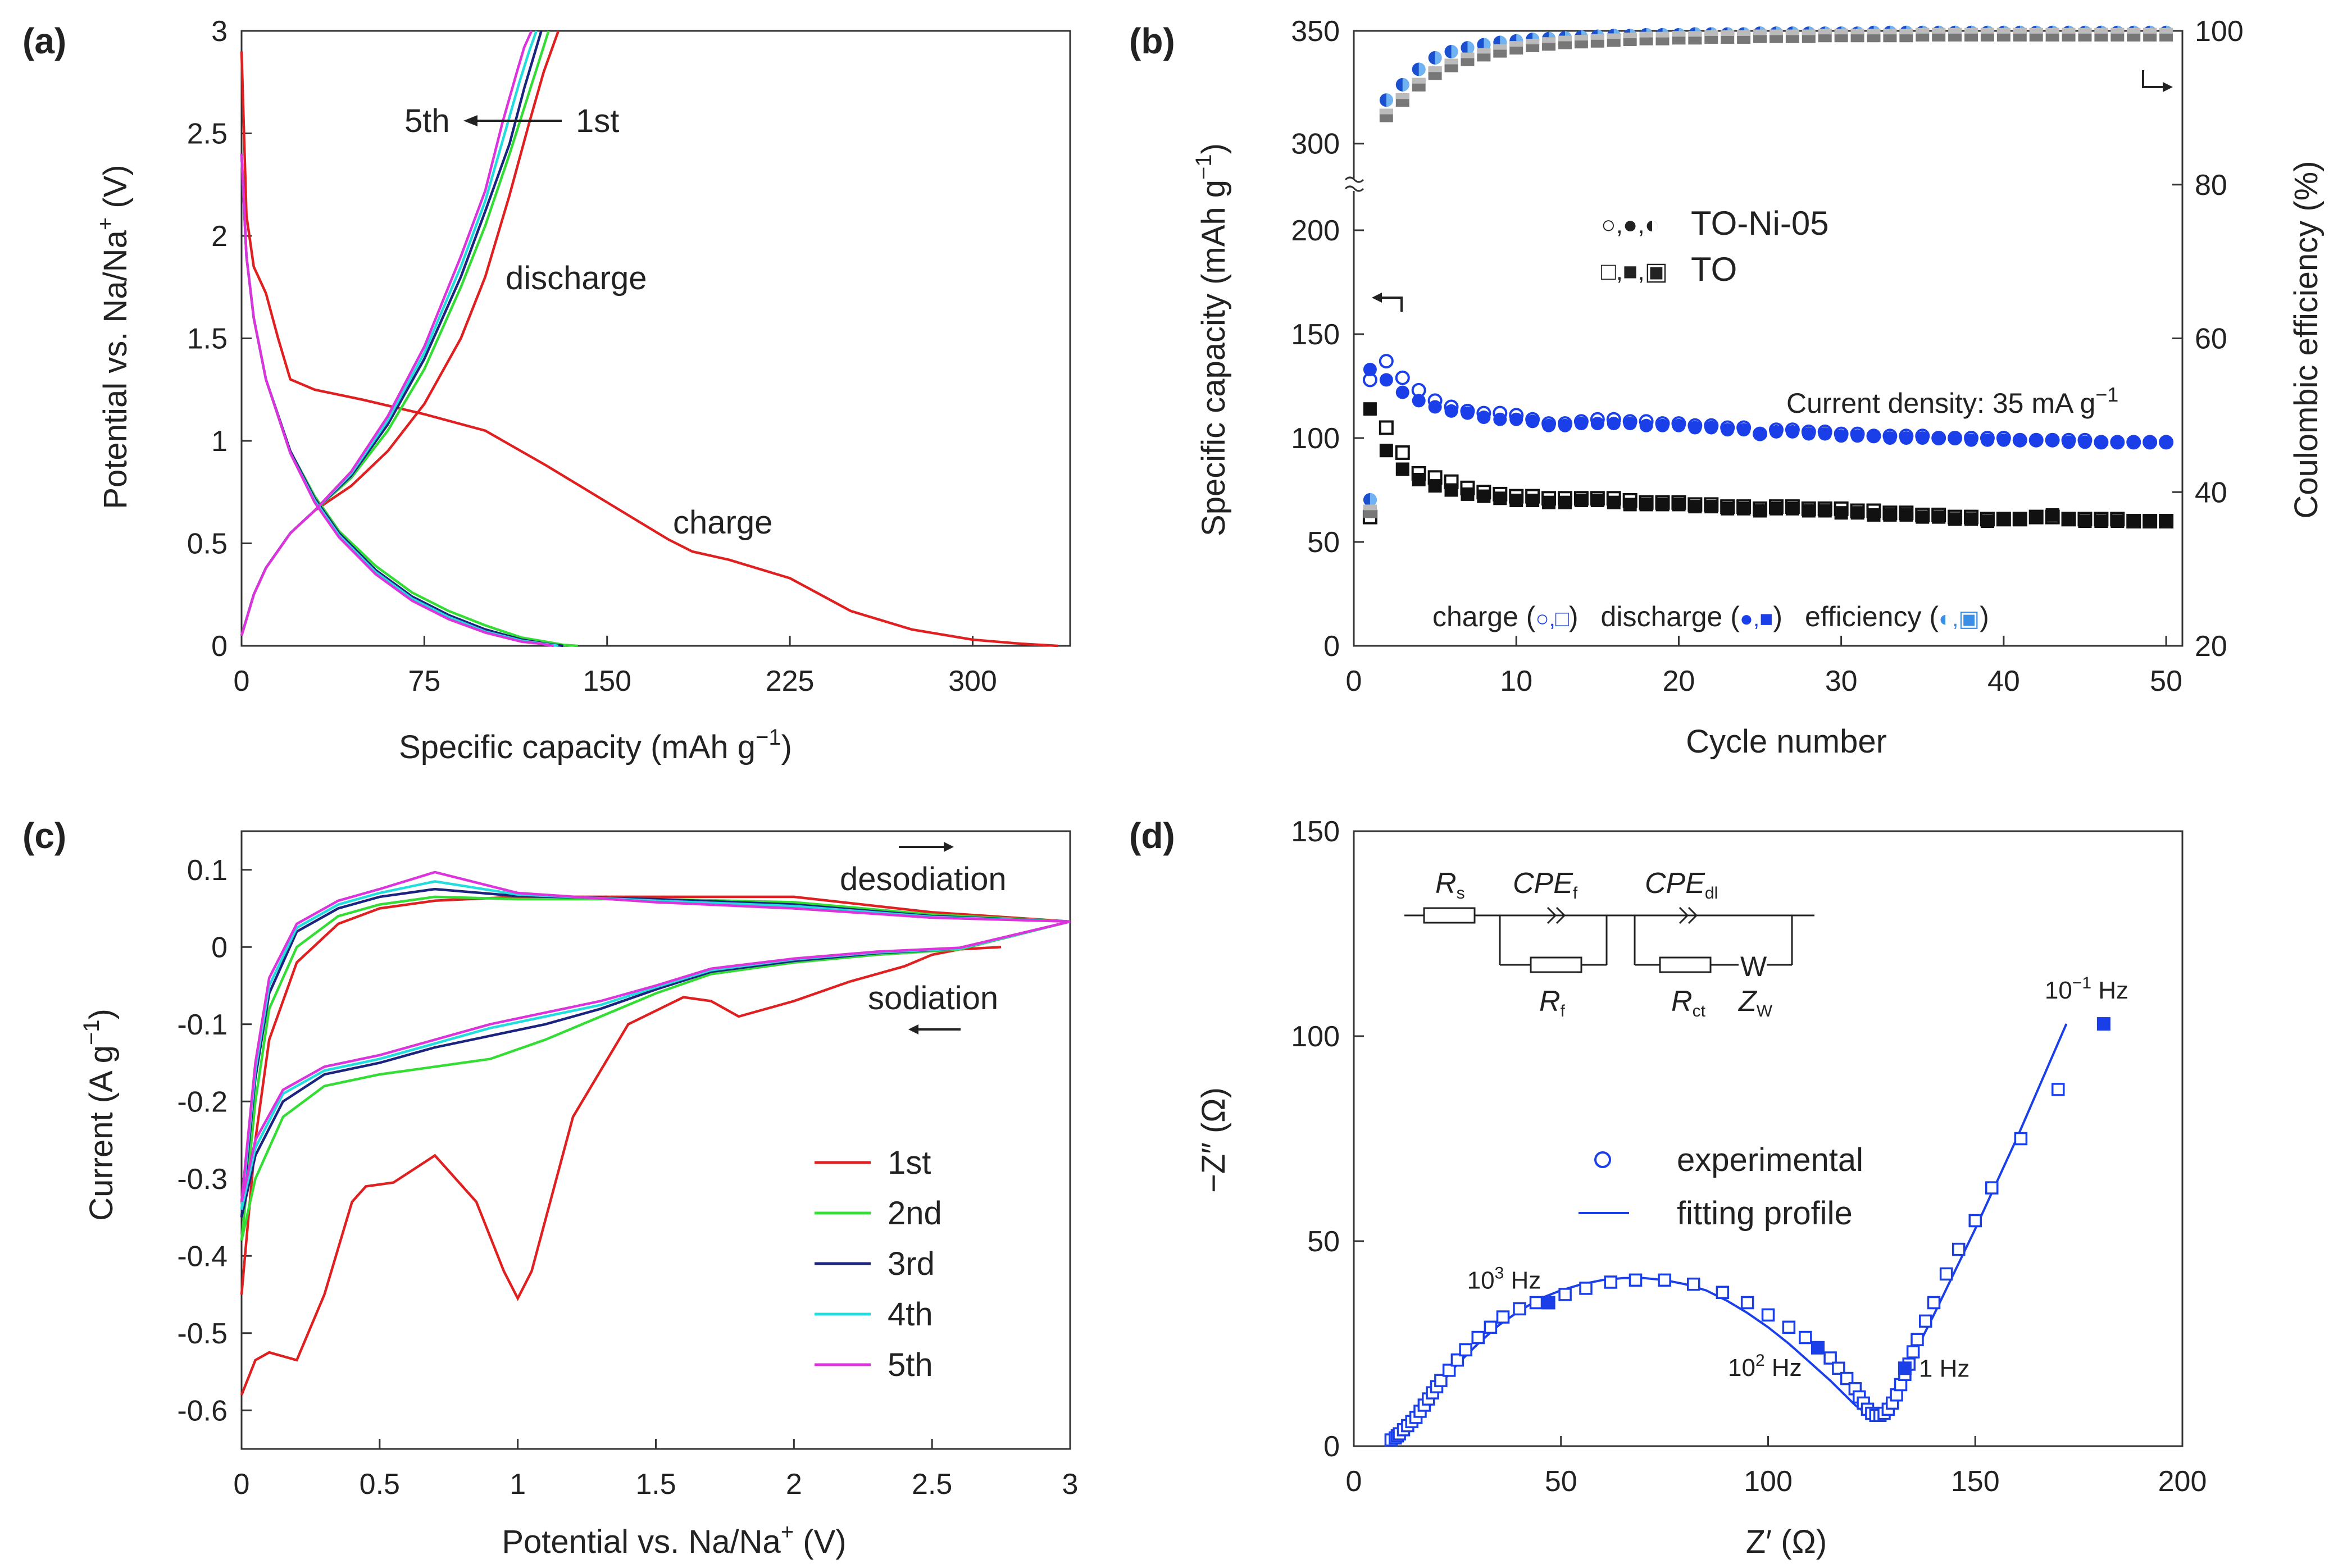  What do you see at coordinates (1944, 1368) in the screenshot?
I see `frequency-label: 1 Hz` at bounding box center [1944, 1368].